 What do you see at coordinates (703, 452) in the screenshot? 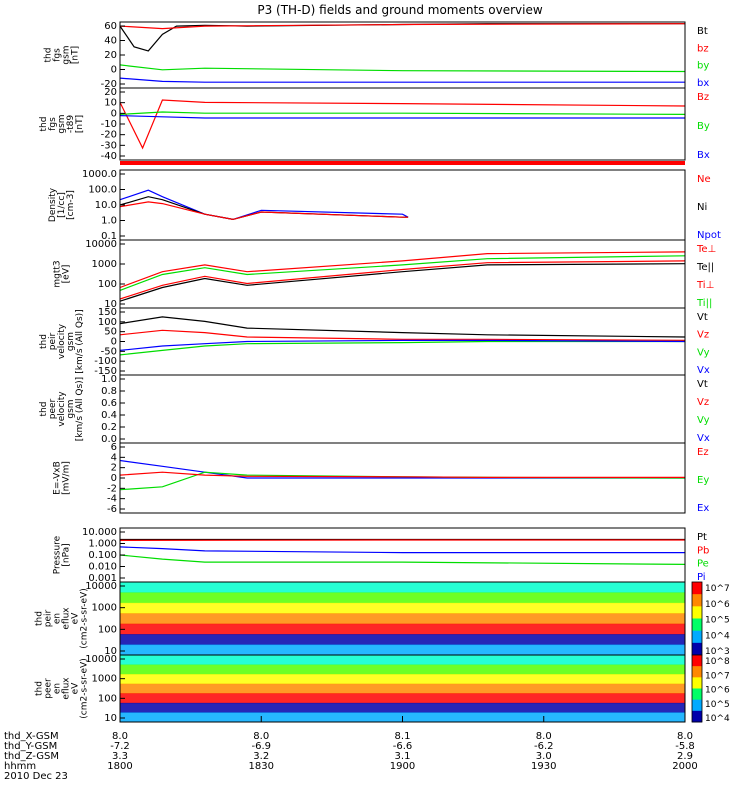
I see `legend-entry: Ez` at bounding box center [703, 452].